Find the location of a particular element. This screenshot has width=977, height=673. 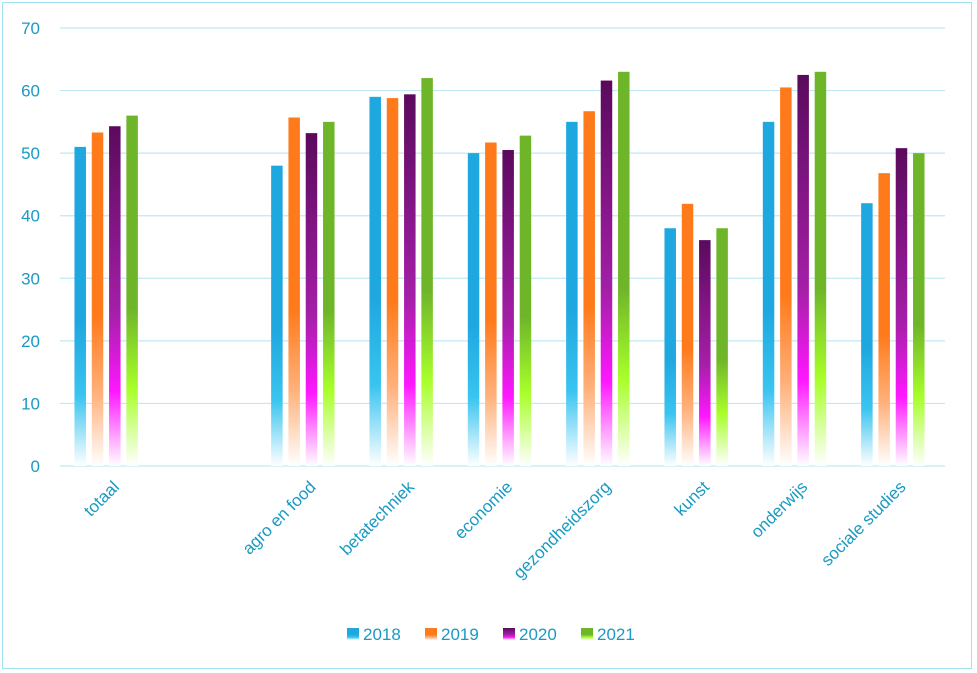

x-category-label: onderwijs is located at coordinates (779, 509).